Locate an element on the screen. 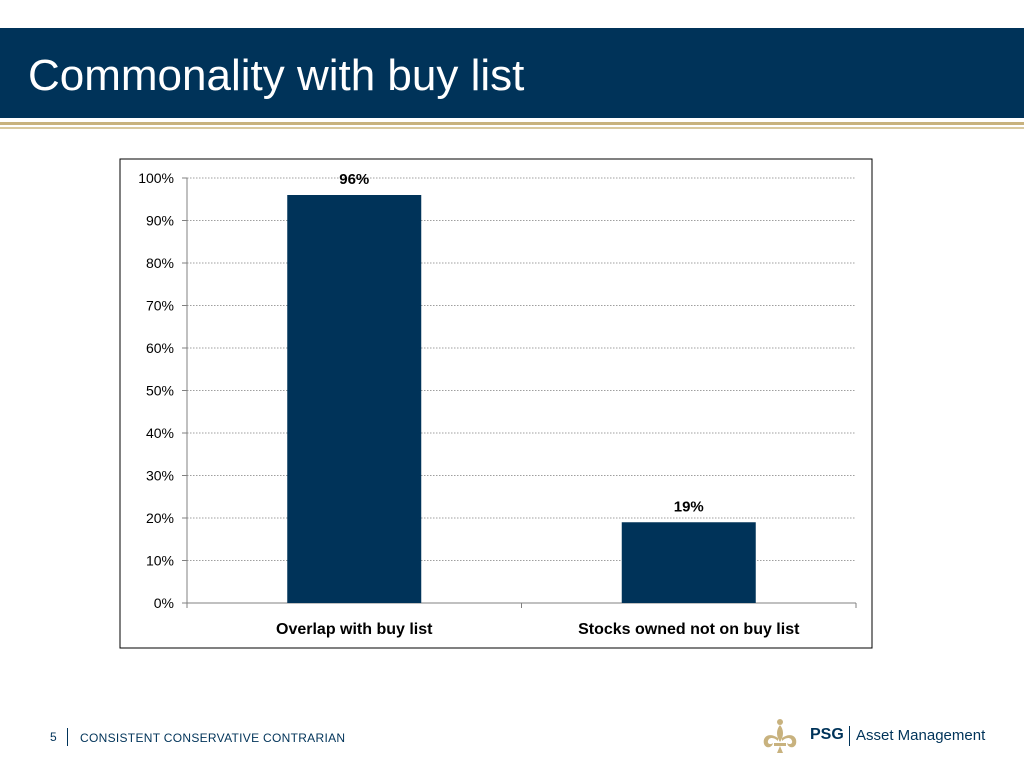  data-label: 96% is located at coordinates (354, 179).